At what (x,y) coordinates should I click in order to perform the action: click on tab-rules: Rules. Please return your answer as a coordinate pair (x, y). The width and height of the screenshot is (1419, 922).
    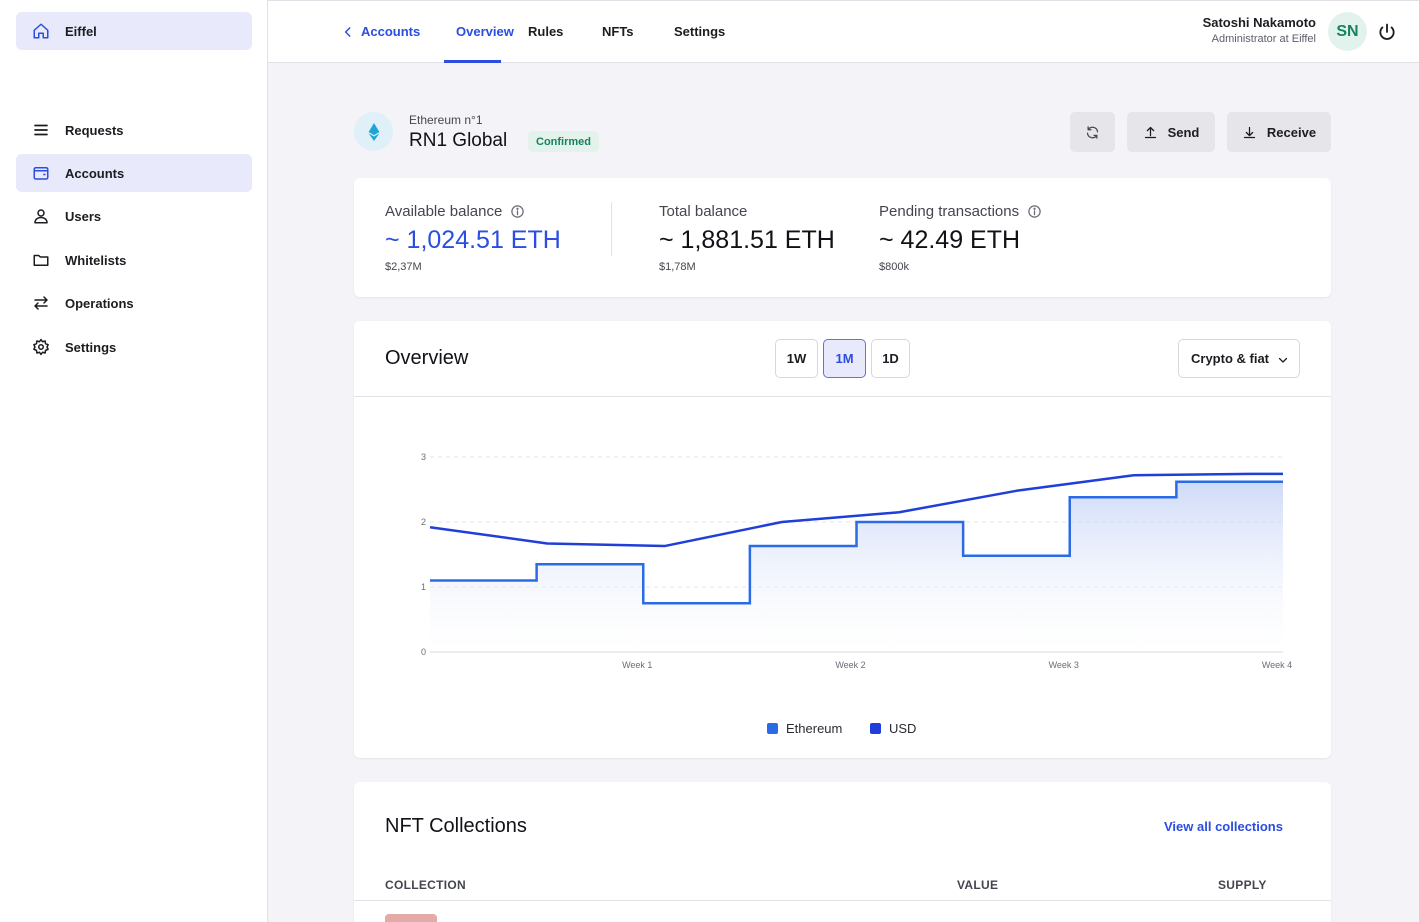
    Looking at the image, I should click on (546, 31).